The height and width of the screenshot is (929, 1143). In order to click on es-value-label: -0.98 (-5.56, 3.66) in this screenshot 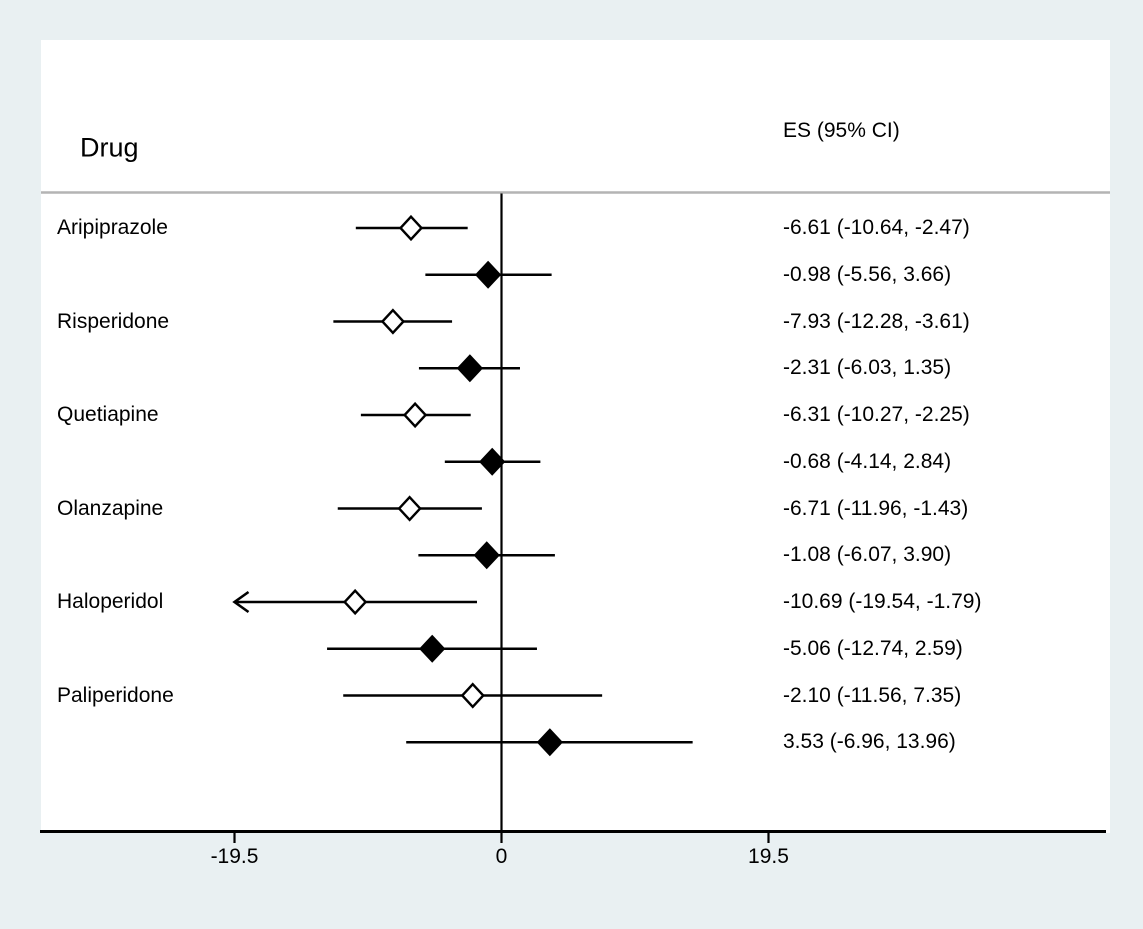, I will do `click(867, 274)`.